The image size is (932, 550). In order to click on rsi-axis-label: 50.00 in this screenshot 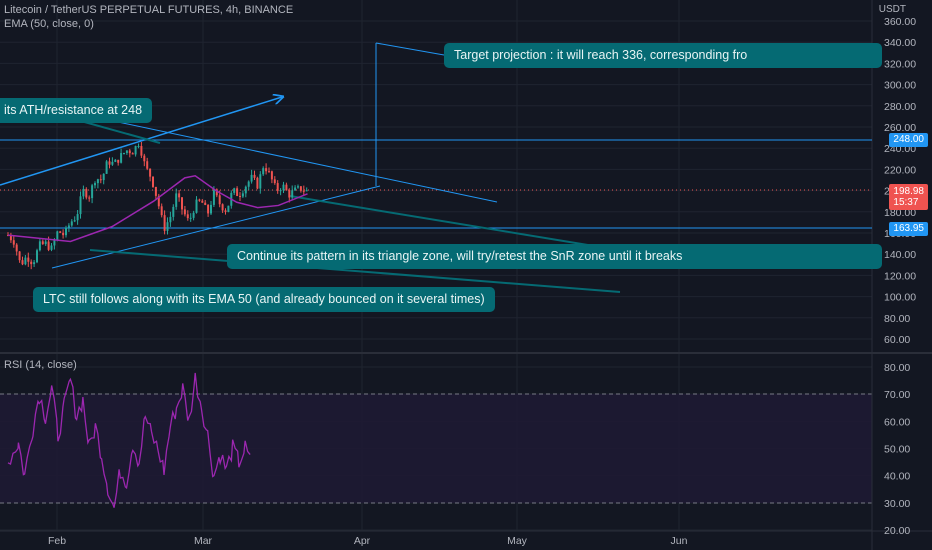, I will do `click(897, 450)`.